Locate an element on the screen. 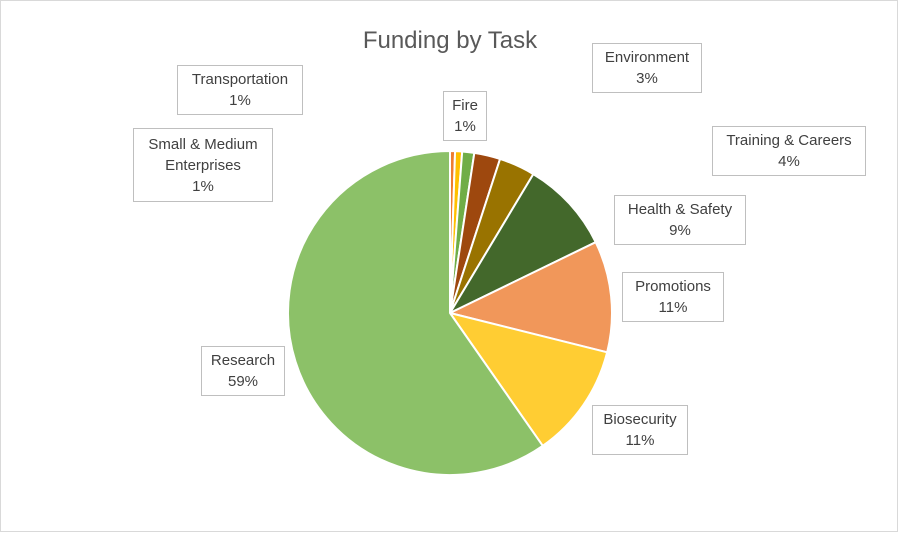  pie-slice-biosecurity is located at coordinates (529, 379).